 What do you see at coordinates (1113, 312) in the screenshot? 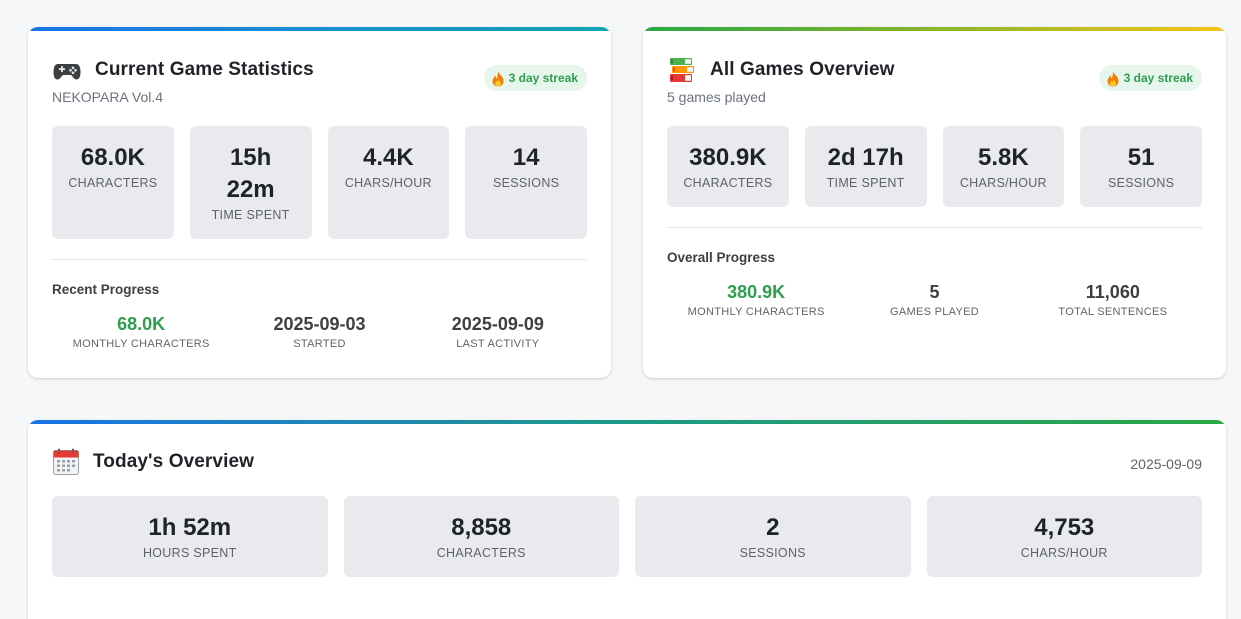
I see `progress-label: TOTAL SENTENCES` at bounding box center [1113, 312].